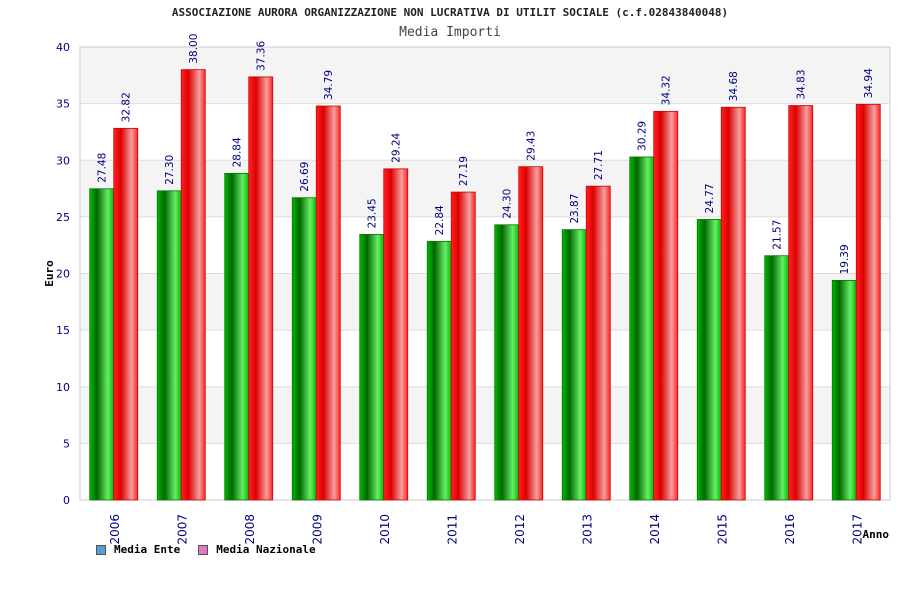 This screenshot has width=900, height=600. What do you see at coordinates (857, 529) in the screenshot?
I see `x-tick-label: 2017` at bounding box center [857, 529].